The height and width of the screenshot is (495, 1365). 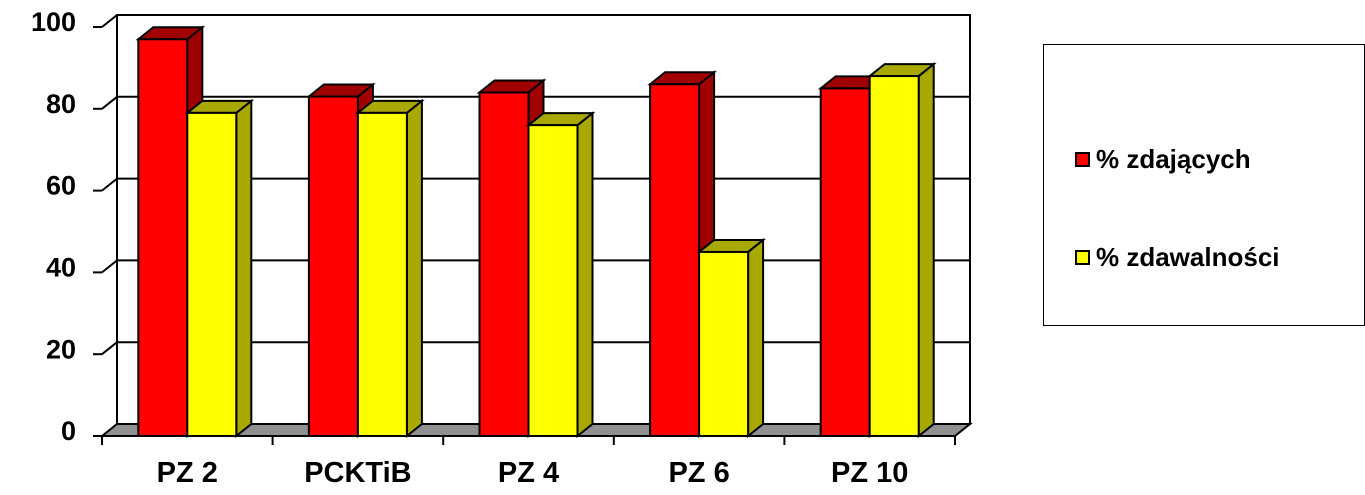 What do you see at coordinates (53, 22) in the screenshot?
I see `y-tick-label: 100` at bounding box center [53, 22].